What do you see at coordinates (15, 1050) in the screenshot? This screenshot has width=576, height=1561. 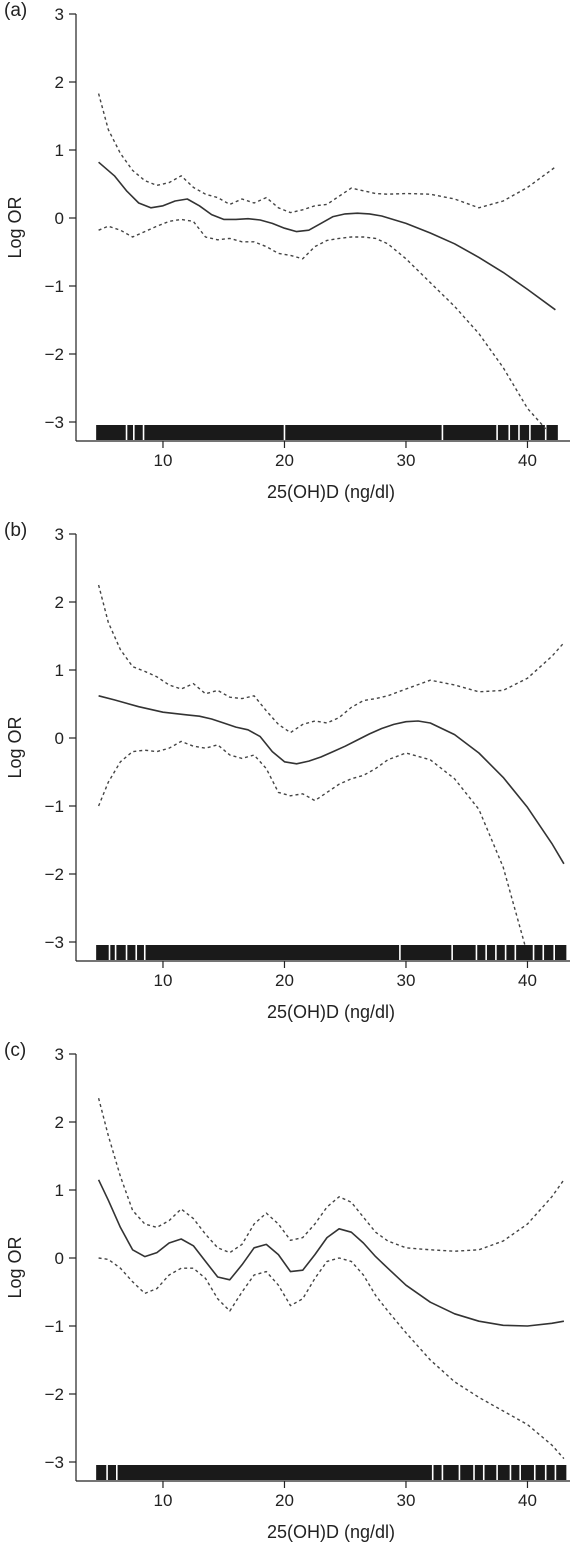 I see `panel-label: (c)` at bounding box center [15, 1050].